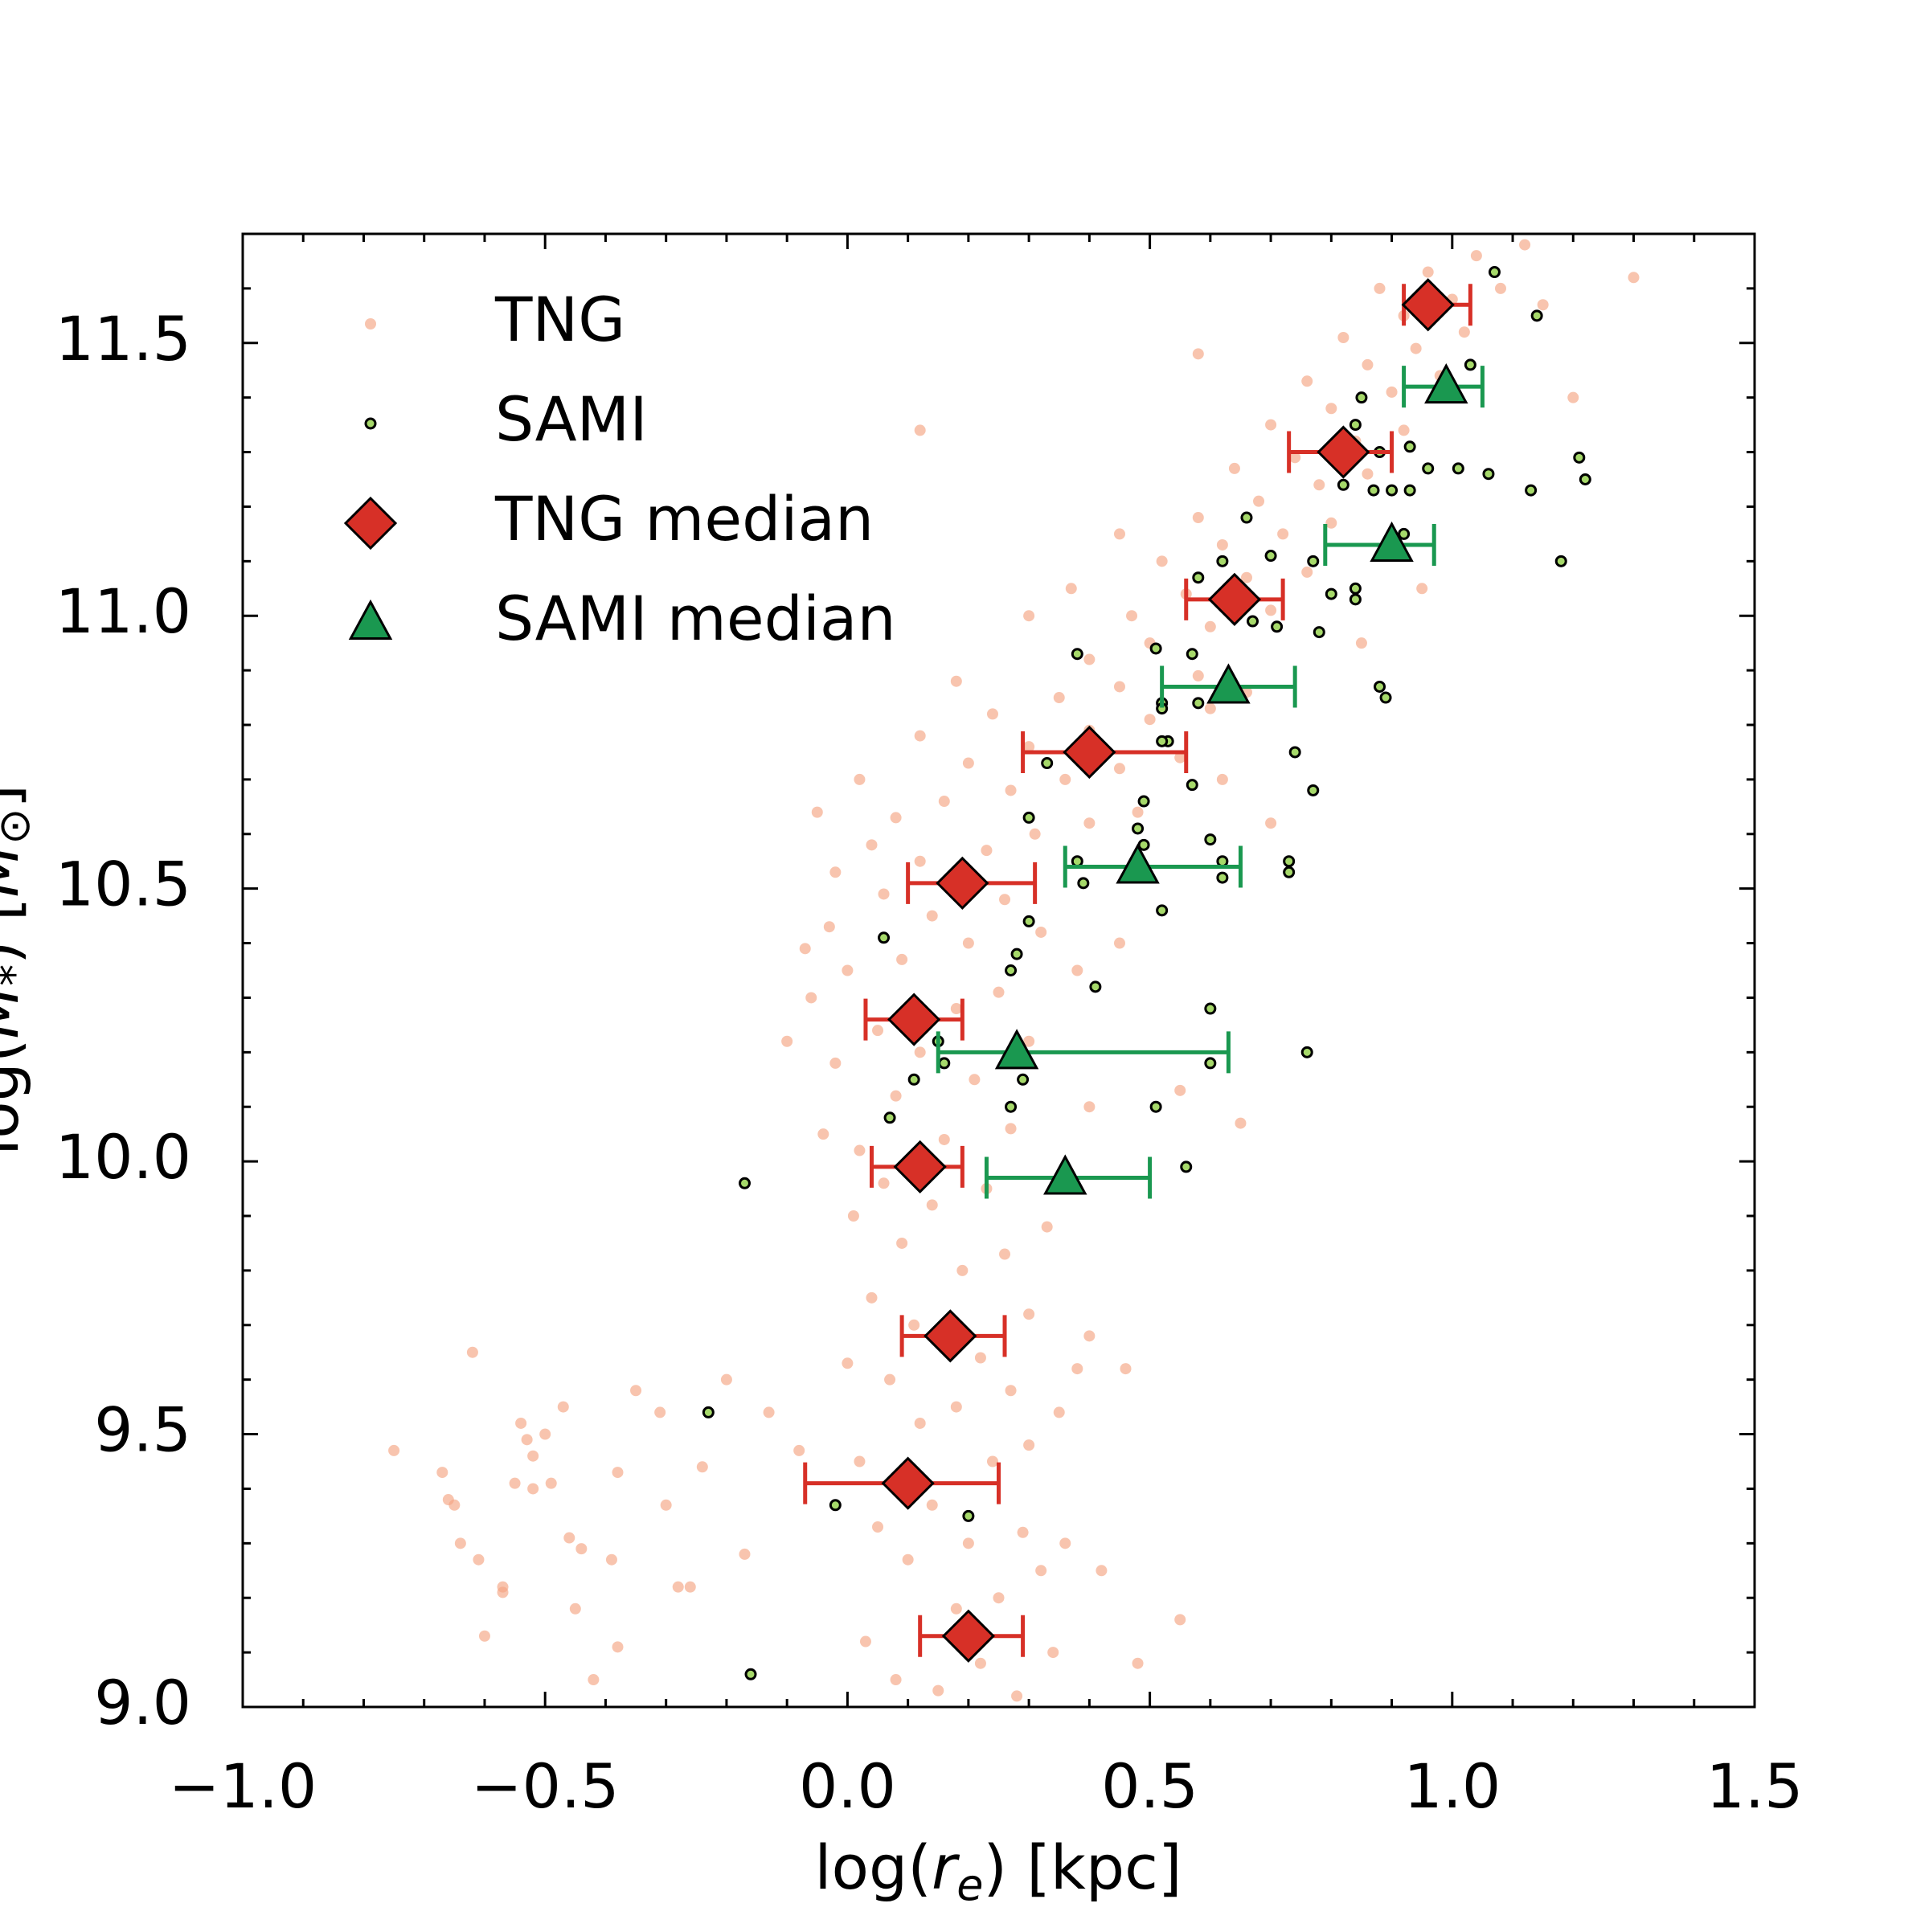  I want to click on y-tick-label: 10.0, so click(123, 1157).